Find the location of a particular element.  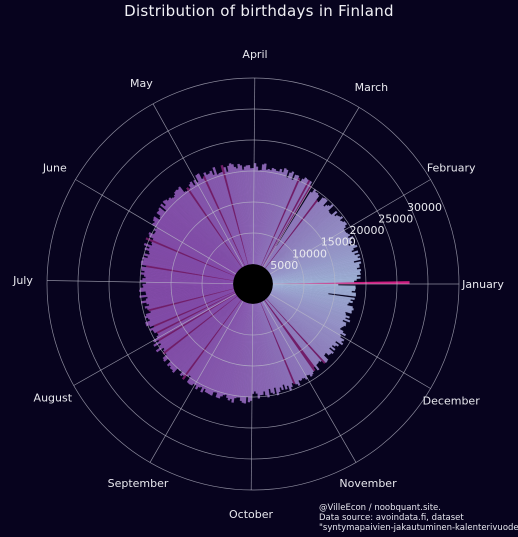

month-label-december: December is located at coordinates (452, 401).